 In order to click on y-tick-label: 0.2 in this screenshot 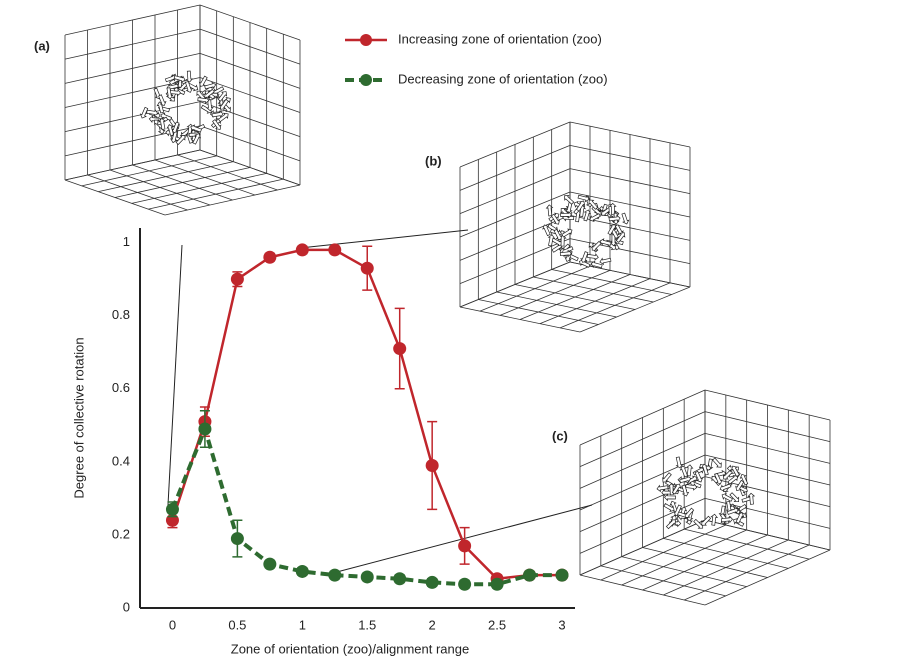, I will do `click(121, 533)`.